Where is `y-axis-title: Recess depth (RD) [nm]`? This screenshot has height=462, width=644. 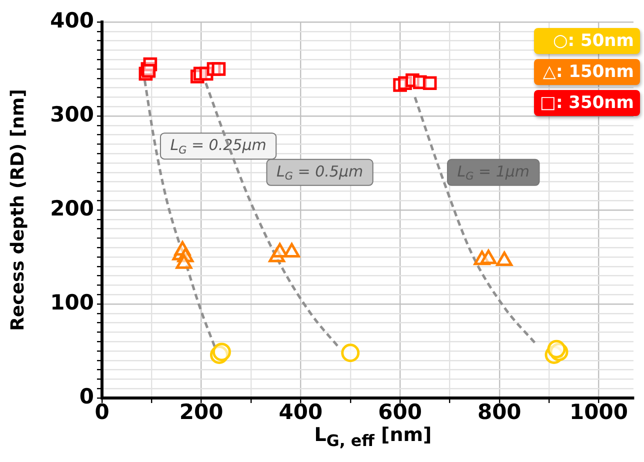 y-axis-title: Recess depth (RD) [nm] is located at coordinates (18, 210).